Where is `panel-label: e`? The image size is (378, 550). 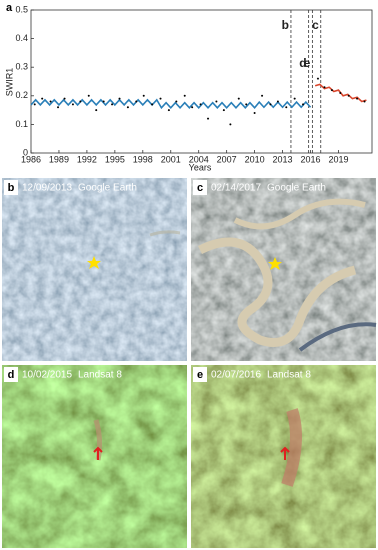
panel-label: e is located at coordinates (200, 375).